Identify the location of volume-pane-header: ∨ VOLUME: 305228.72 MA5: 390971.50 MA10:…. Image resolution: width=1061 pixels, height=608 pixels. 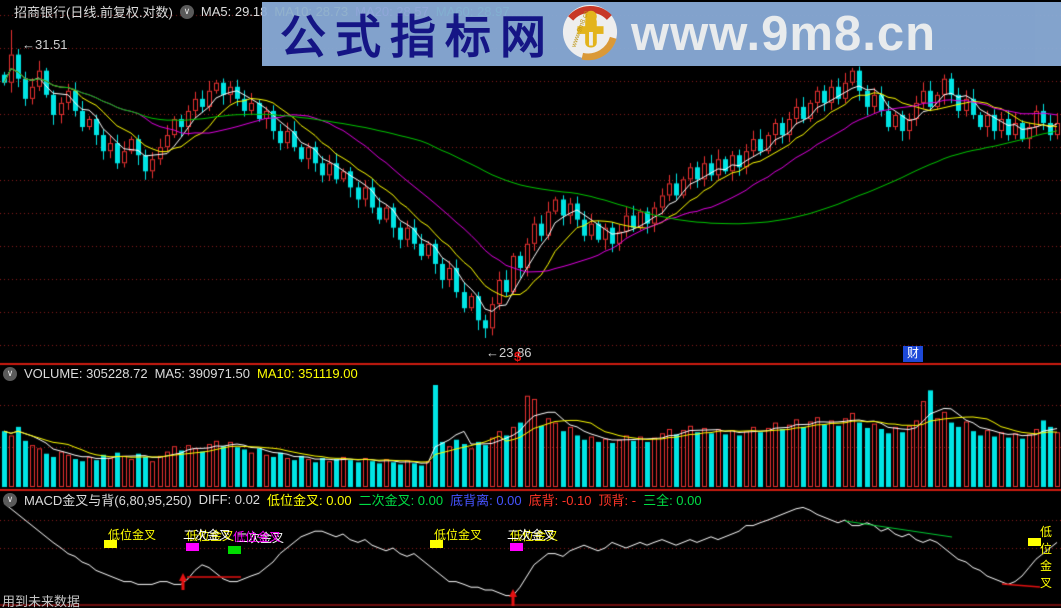
(180, 373).